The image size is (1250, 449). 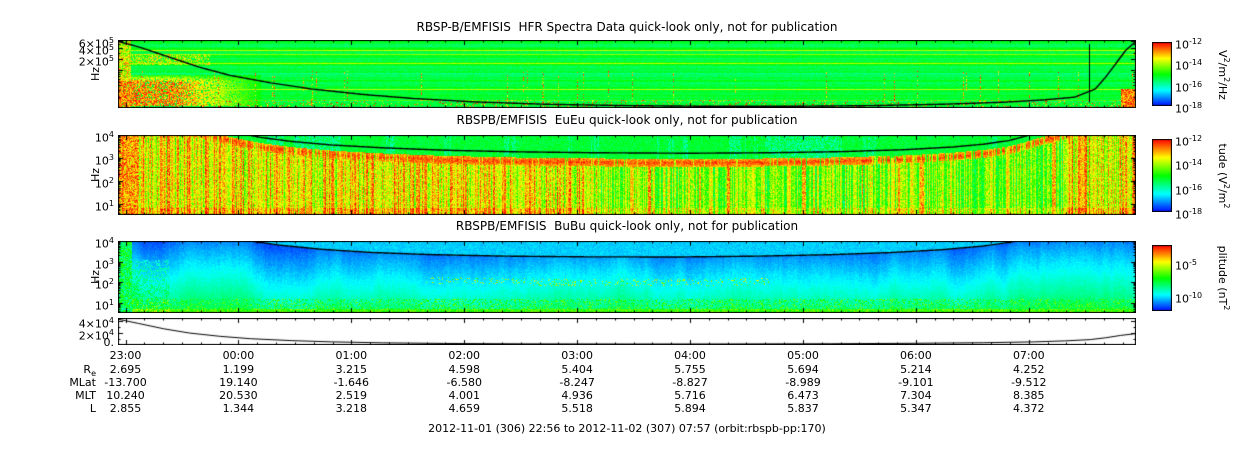 What do you see at coordinates (351, 408) in the screenshot?
I see `ephemeris-value: 3.218` at bounding box center [351, 408].